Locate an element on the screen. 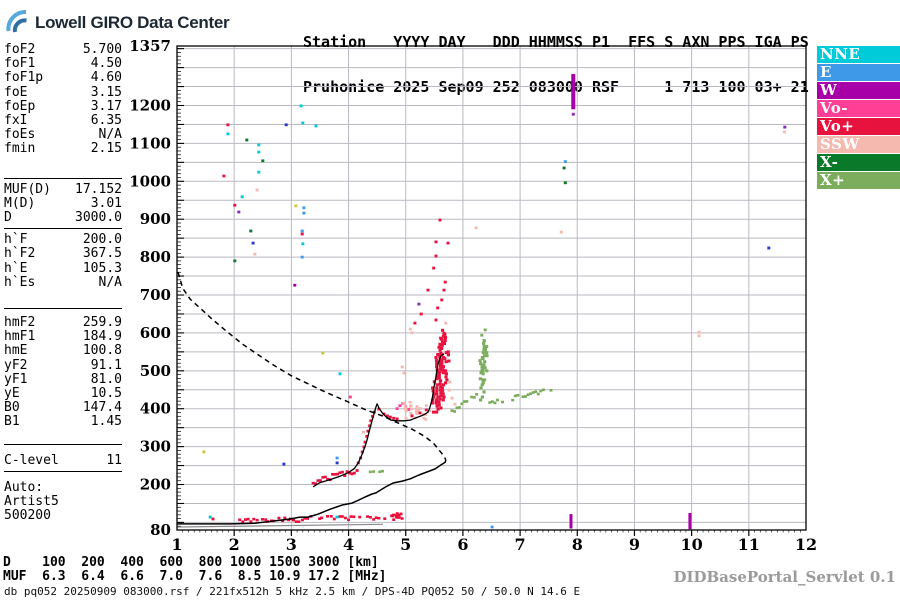 This screenshot has width=900, height=600. characteristic-row: foF1p 4.60 is located at coordinates (63, 78).